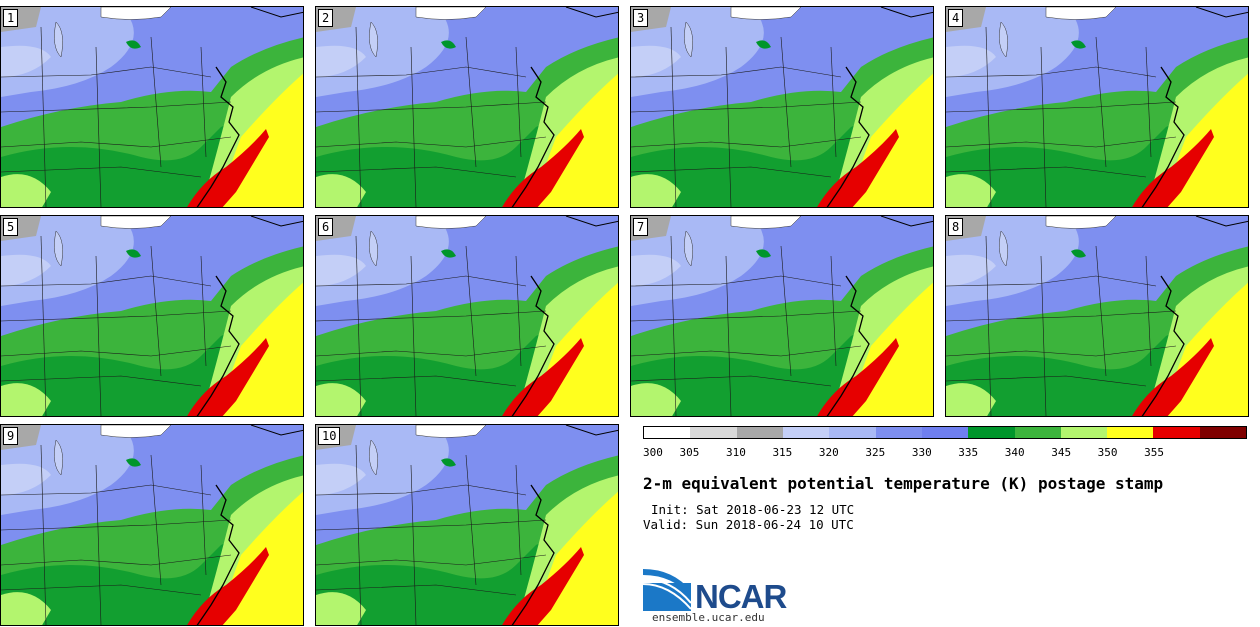 The width and height of the screenshot is (1260, 627). What do you see at coordinates (741, 596) in the screenshot?
I see `ncar-logo-text: NCAR` at bounding box center [741, 596].